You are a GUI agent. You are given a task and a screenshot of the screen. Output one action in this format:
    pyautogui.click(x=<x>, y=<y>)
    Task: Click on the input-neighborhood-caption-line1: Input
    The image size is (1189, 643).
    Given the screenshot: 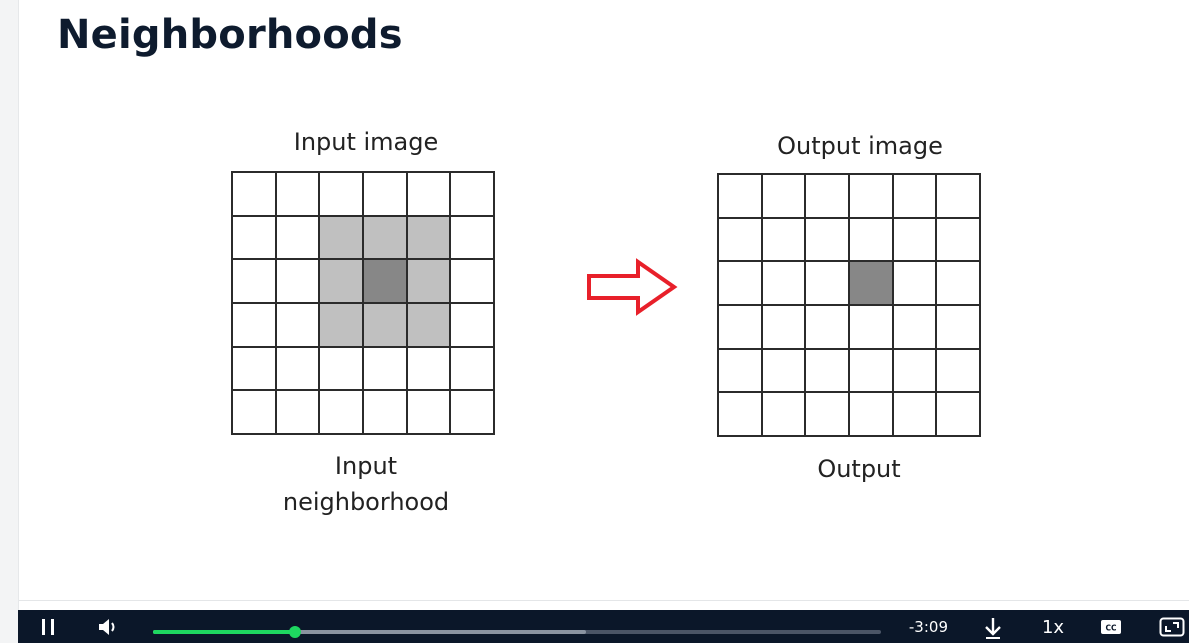 What is the action you would take?
    pyautogui.click(x=366, y=466)
    